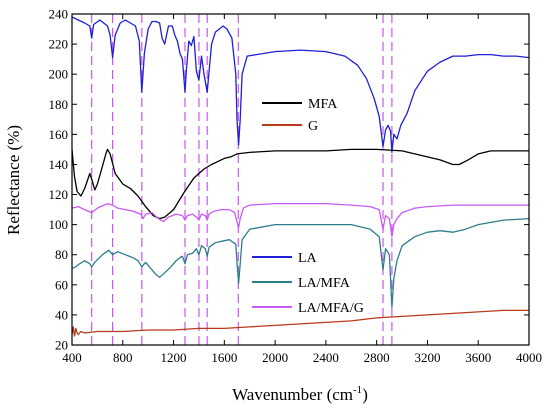 Image resolution: width=550 pixels, height=414 pixels. What do you see at coordinates (275, 357) in the screenshot?
I see `x-tick-label: 2000` at bounding box center [275, 357].